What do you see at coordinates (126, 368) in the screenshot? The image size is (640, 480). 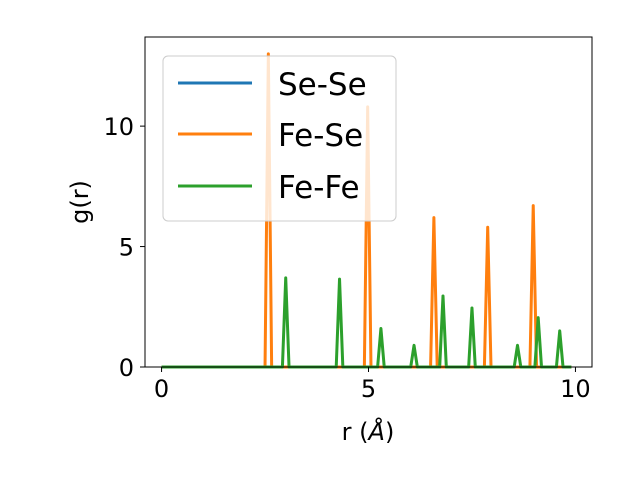 I see `y-tick-label: 0` at bounding box center [126, 368].